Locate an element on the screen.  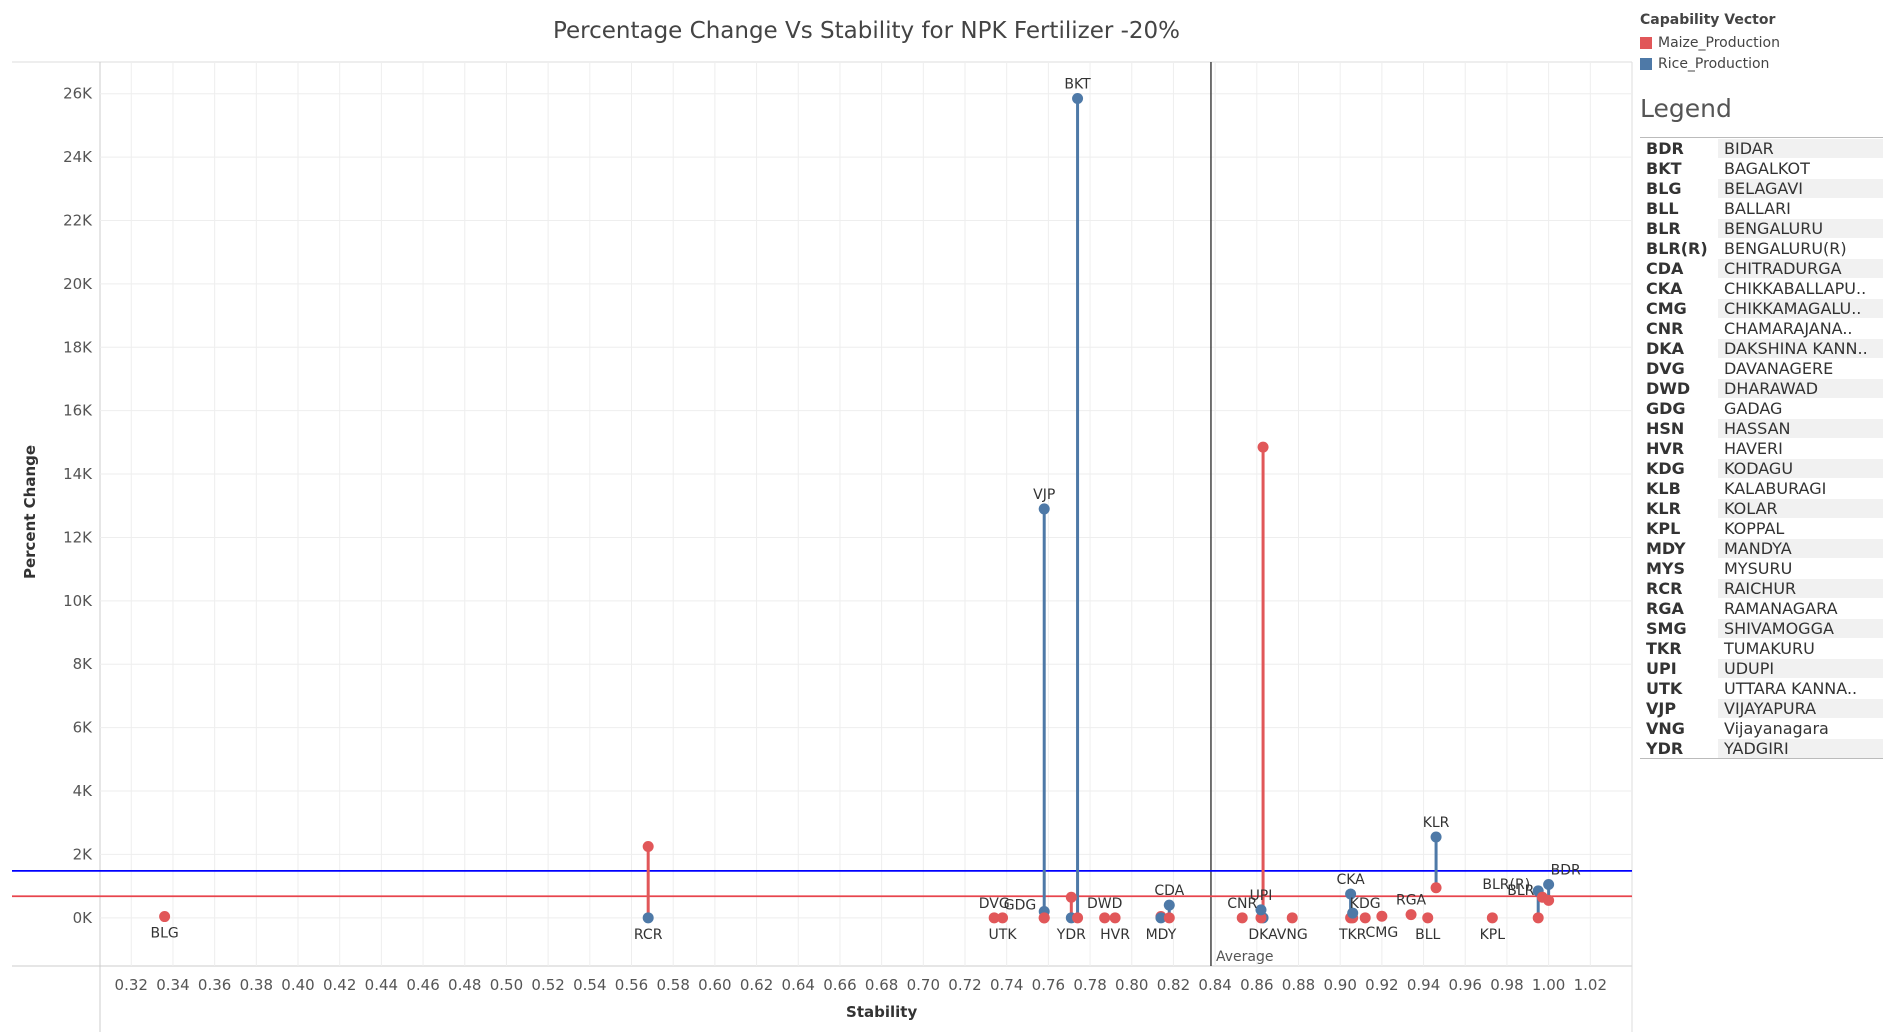
point-label-ydr: YDR is located at coordinates (1071, 935).